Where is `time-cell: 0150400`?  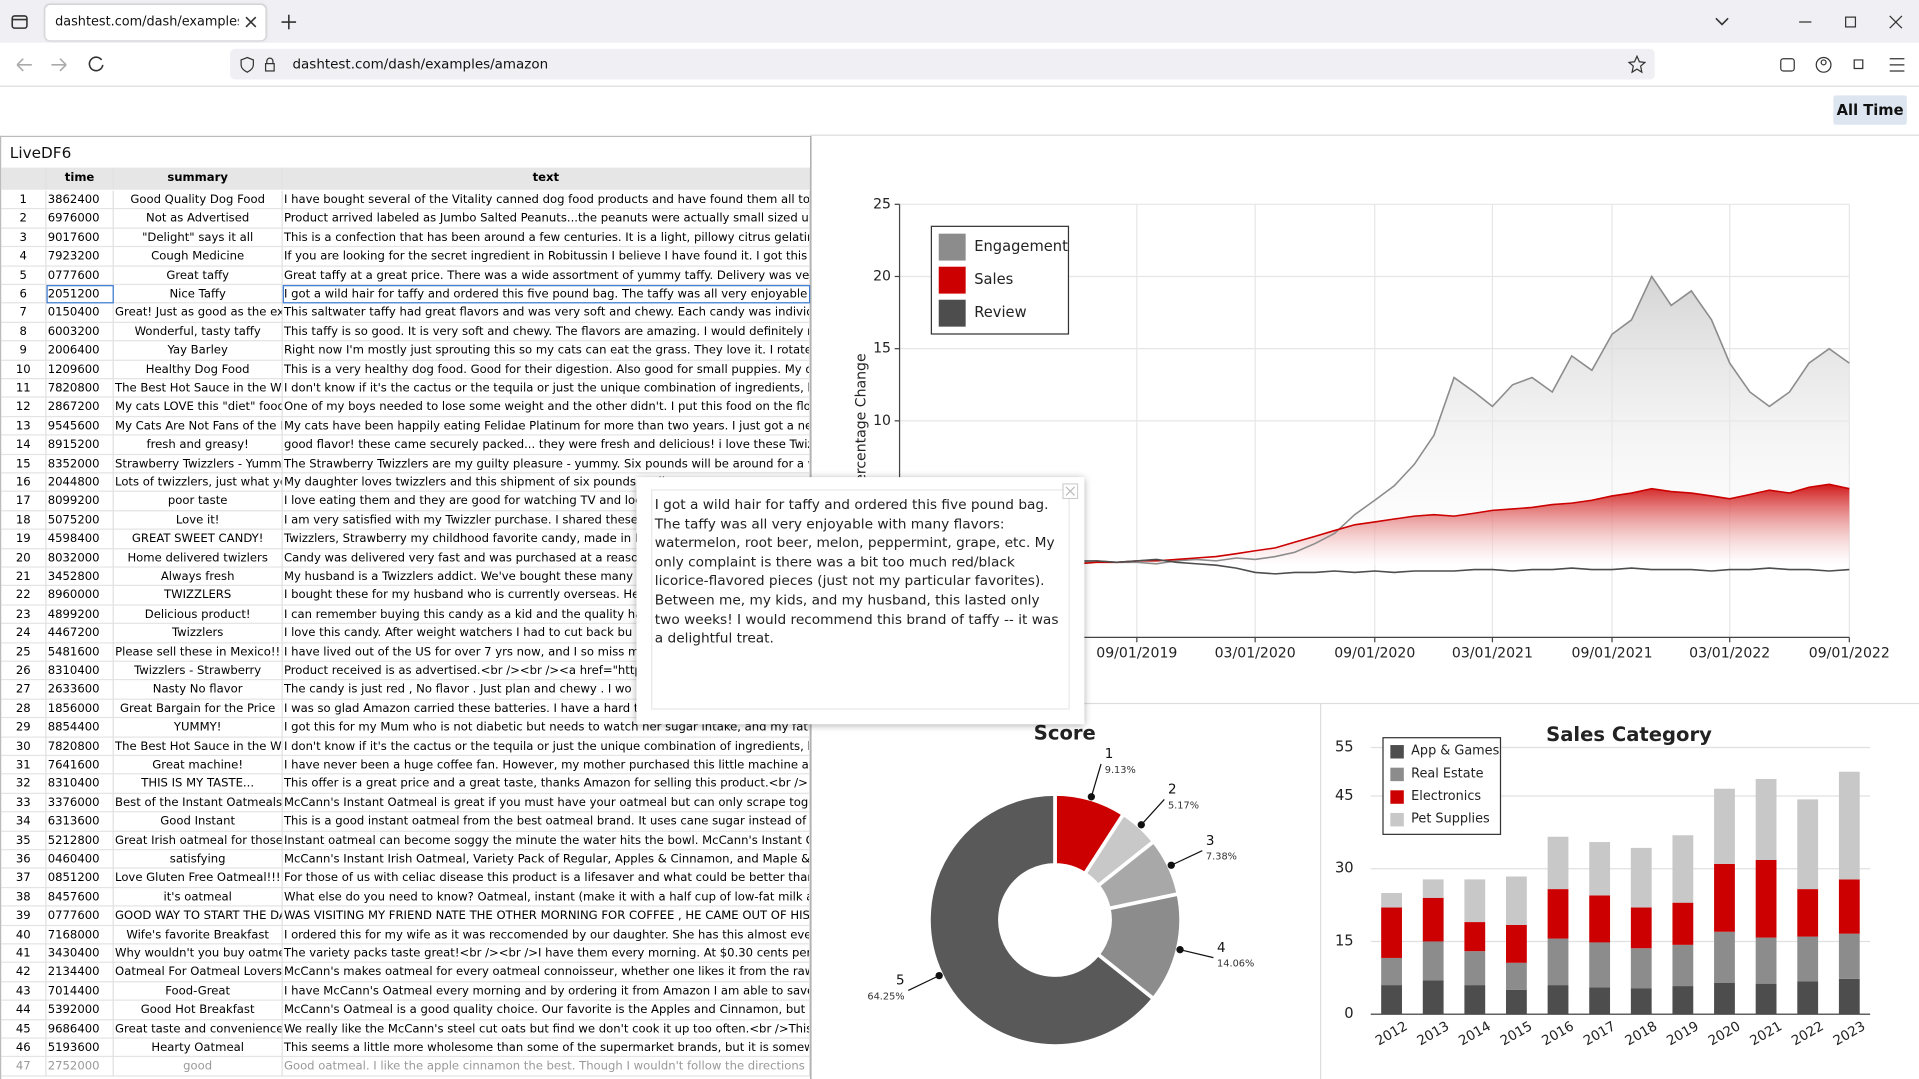
time-cell: 0150400 is located at coordinates (80, 313).